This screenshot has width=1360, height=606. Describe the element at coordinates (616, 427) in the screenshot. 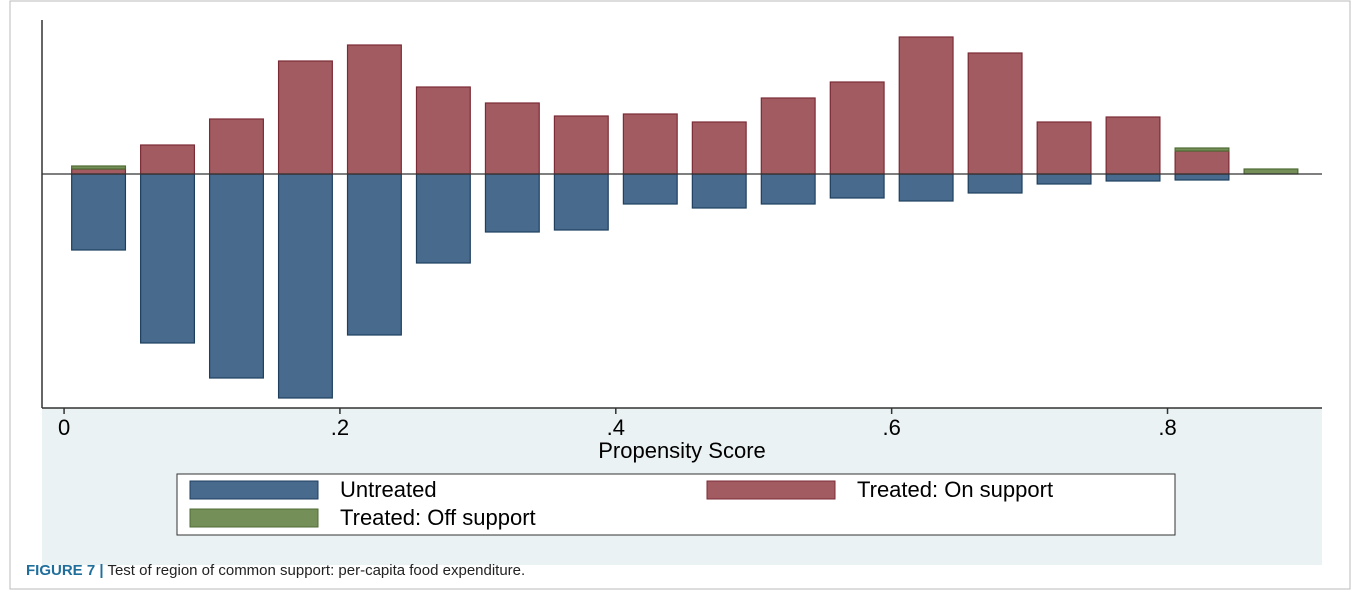

I see `x-tick-label: .4` at that location.